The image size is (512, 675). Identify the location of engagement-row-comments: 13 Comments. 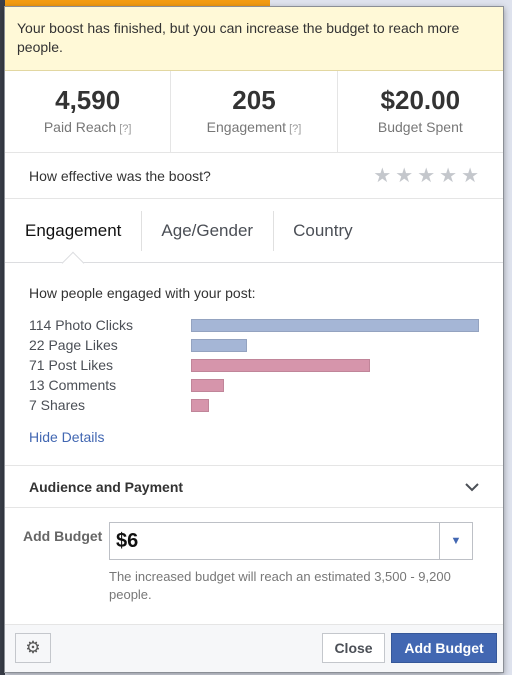
(254, 385).